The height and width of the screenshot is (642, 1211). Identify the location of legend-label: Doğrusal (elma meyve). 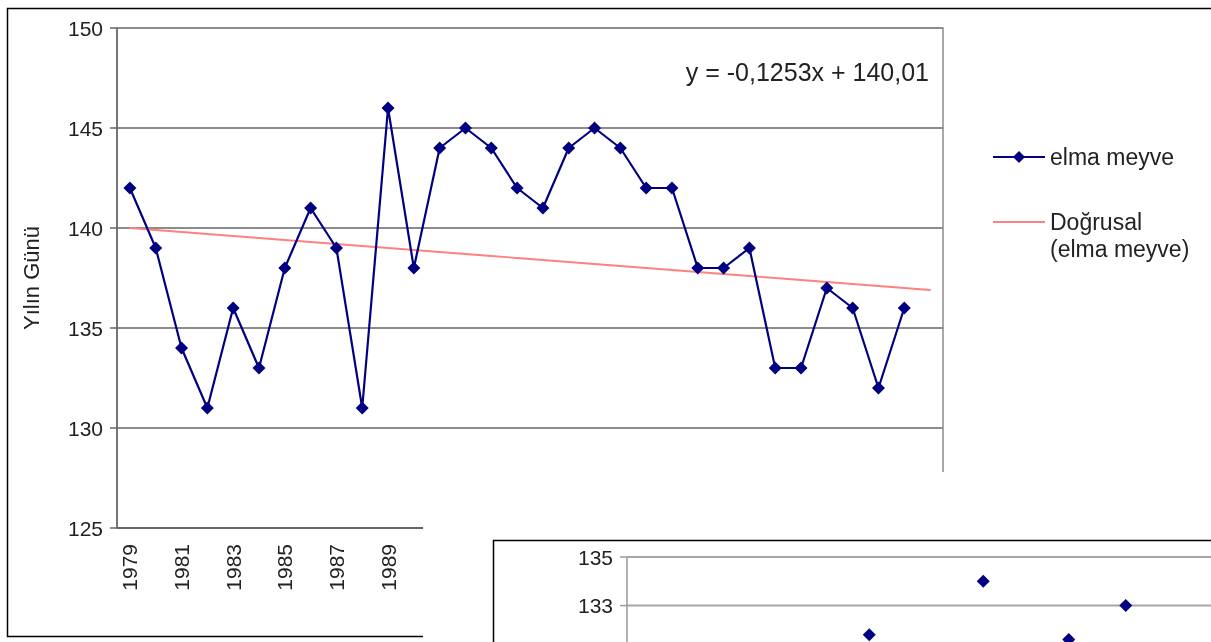
(1120, 235).